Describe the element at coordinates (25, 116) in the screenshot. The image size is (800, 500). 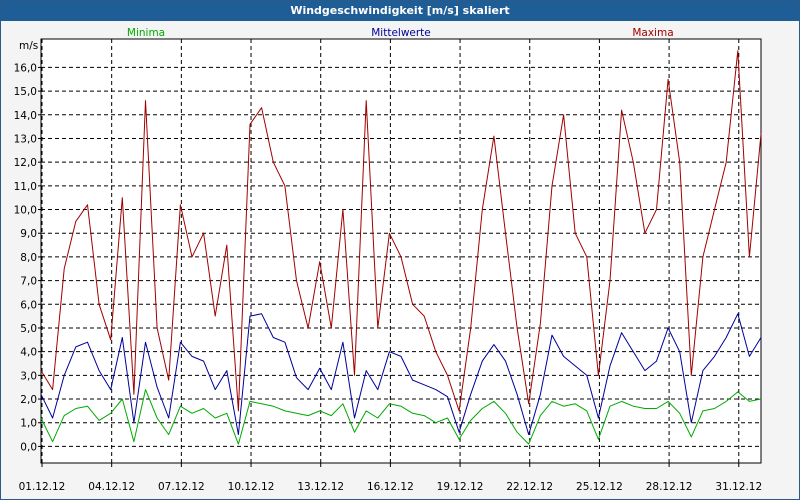
I see `y-tick-label: 14,0` at that location.